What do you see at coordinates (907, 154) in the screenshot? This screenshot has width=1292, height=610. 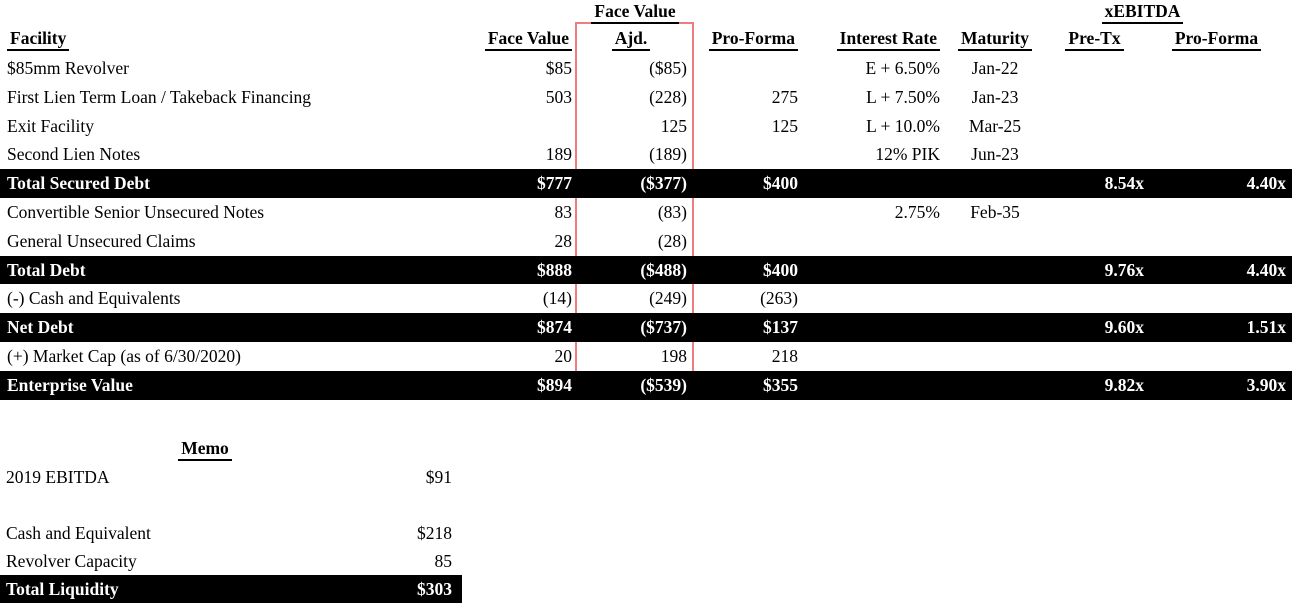 I see `cell-interest-rate: 12% PIK` at bounding box center [907, 154].